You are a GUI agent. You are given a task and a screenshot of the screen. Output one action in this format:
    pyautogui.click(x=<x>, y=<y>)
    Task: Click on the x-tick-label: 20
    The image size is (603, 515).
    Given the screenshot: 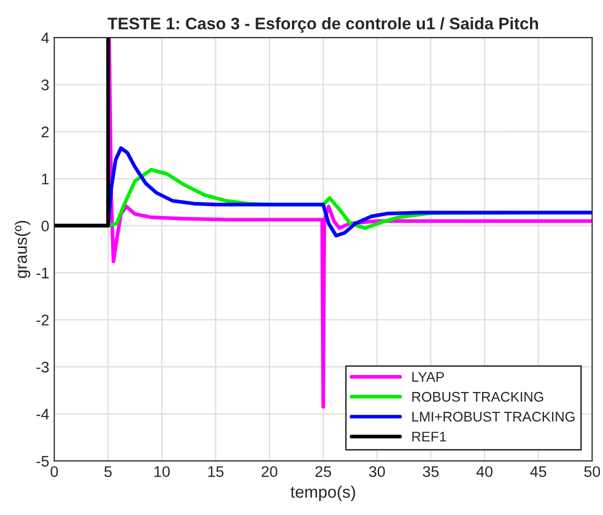 What is the action you would take?
    pyautogui.click(x=270, y=472)
    